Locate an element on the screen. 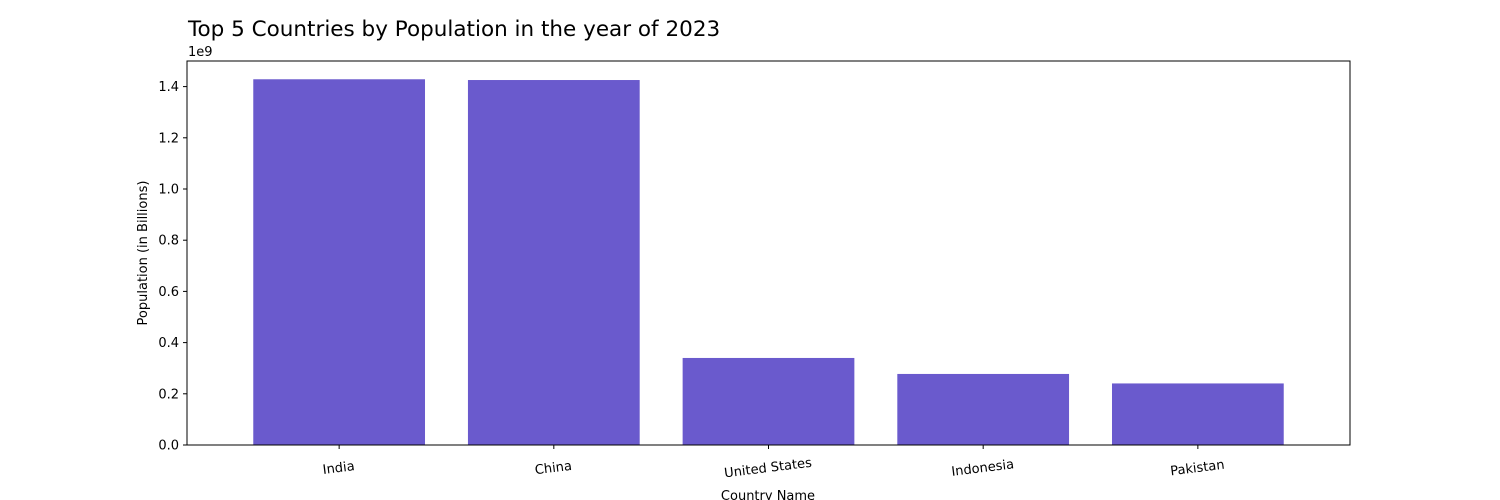 The width and height of the screenshot is (1500, 500). bar-united-states is located at coordinates (768, 401).